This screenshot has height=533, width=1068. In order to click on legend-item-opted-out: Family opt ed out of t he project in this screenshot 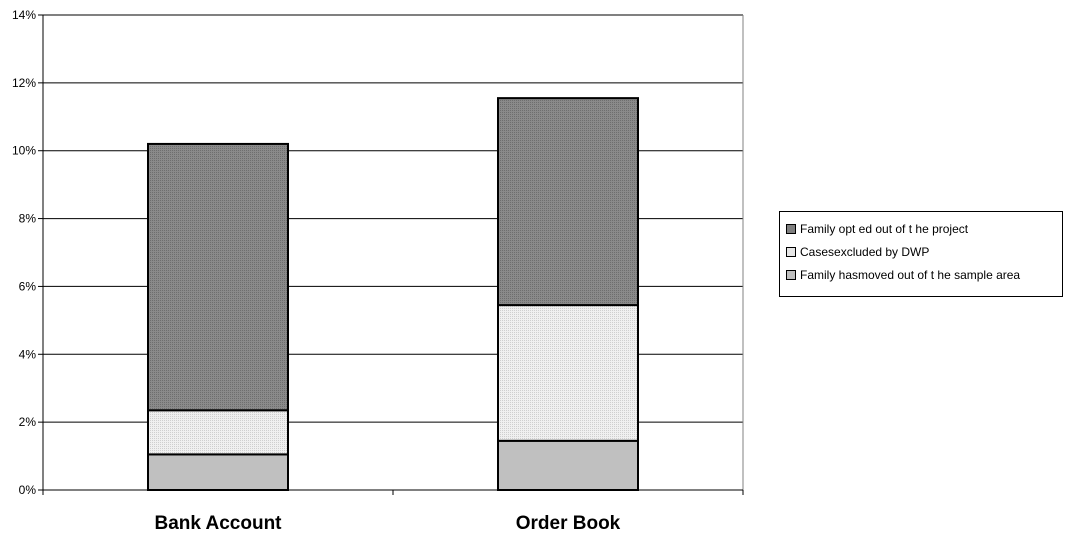, I will do `click(924, 228)`.